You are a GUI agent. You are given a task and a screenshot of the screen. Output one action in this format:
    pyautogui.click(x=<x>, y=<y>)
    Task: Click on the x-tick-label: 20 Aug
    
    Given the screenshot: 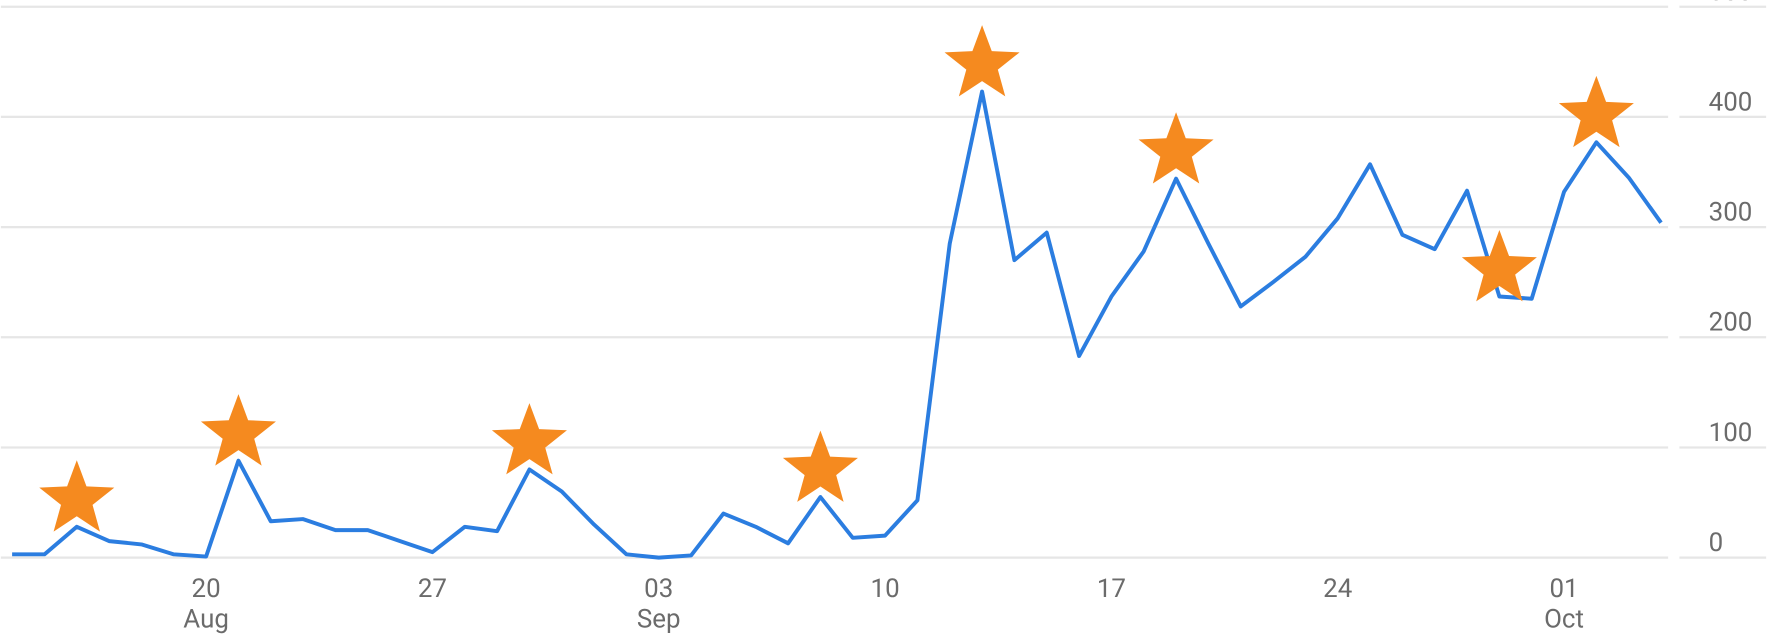 What is the action you would take?
    pyautogui.click(x=206, y=604)
    